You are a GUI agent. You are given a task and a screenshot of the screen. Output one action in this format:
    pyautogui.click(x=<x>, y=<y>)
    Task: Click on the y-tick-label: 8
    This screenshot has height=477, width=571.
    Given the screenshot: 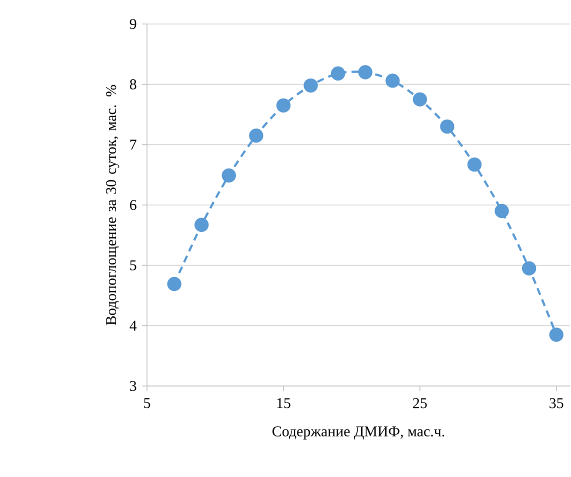 What is the action you would take?
    pyautogui.click(x=133, y=84)
    